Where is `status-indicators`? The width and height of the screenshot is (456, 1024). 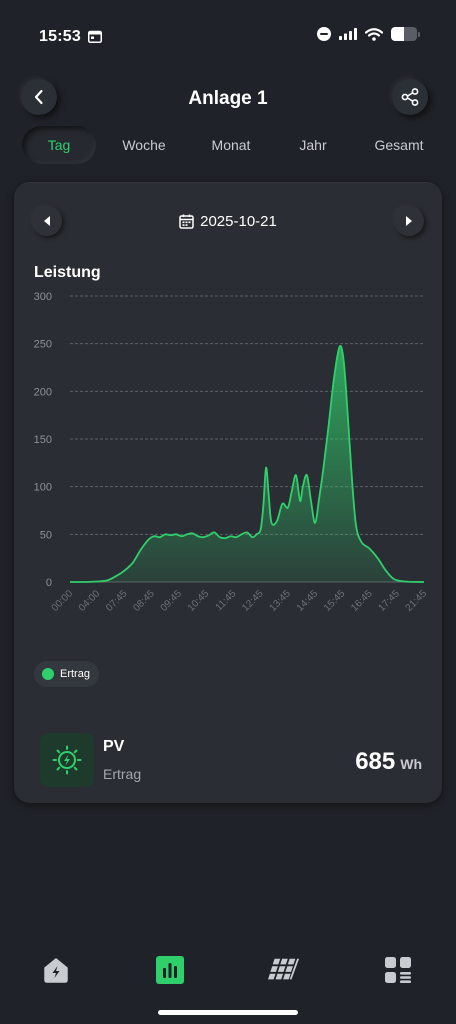
status-indicators is located at coordinates (368, 34).